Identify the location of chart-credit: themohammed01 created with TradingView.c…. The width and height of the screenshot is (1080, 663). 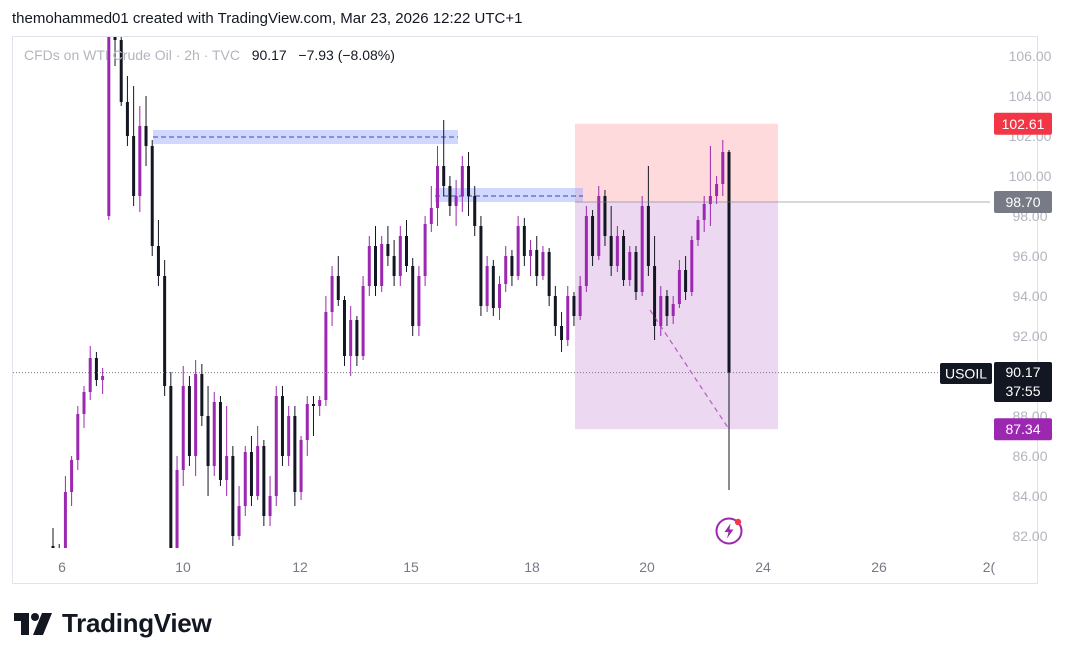
(267, 18).